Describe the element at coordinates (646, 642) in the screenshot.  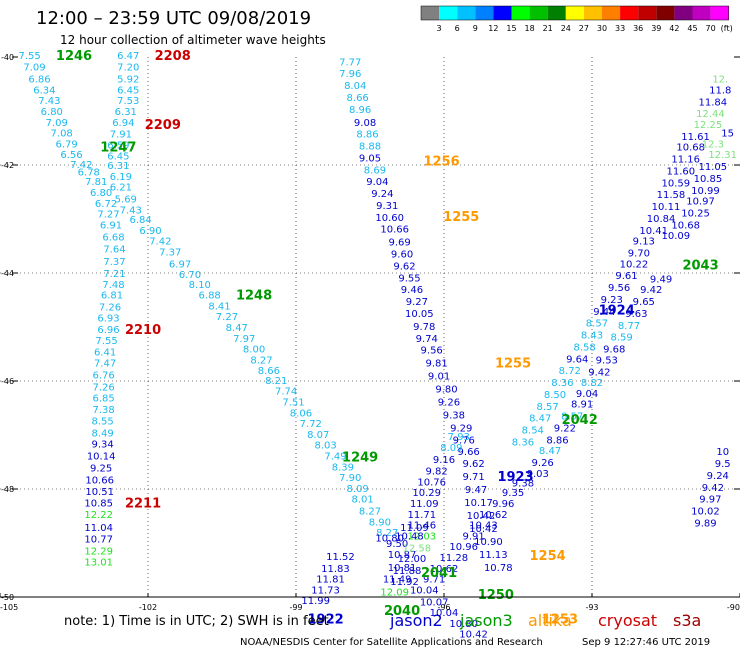
I see `footer-timestamp: Sep 9 12:27:46 UTC 2019` at that location.